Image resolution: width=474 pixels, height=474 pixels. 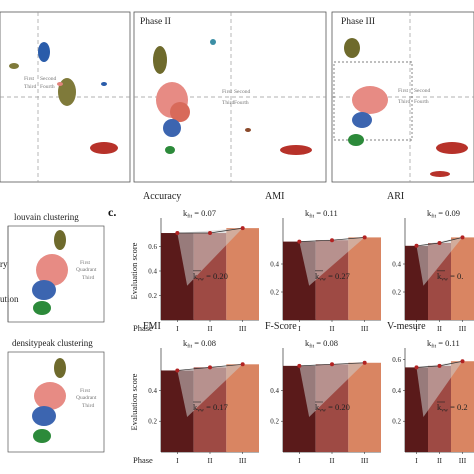 I want to click on chart-title: FMI, so click(x=152, y=326).